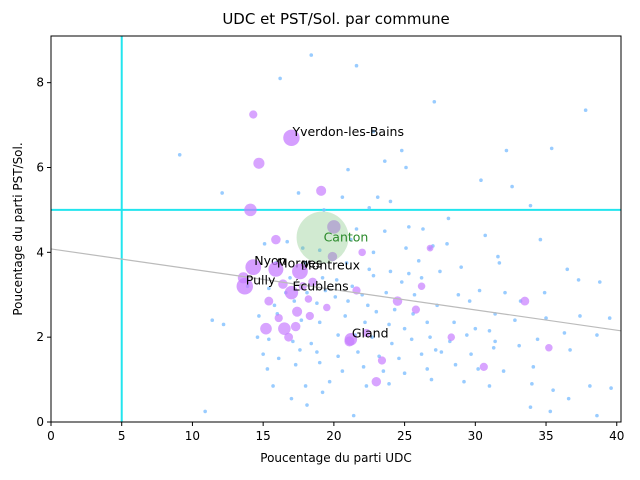 This screenshot has height=480, width=640. What do you see at coordinates (122, 436) in the screenshot?
I see `x-tick-label: 5` at bounding box center [122, 436].